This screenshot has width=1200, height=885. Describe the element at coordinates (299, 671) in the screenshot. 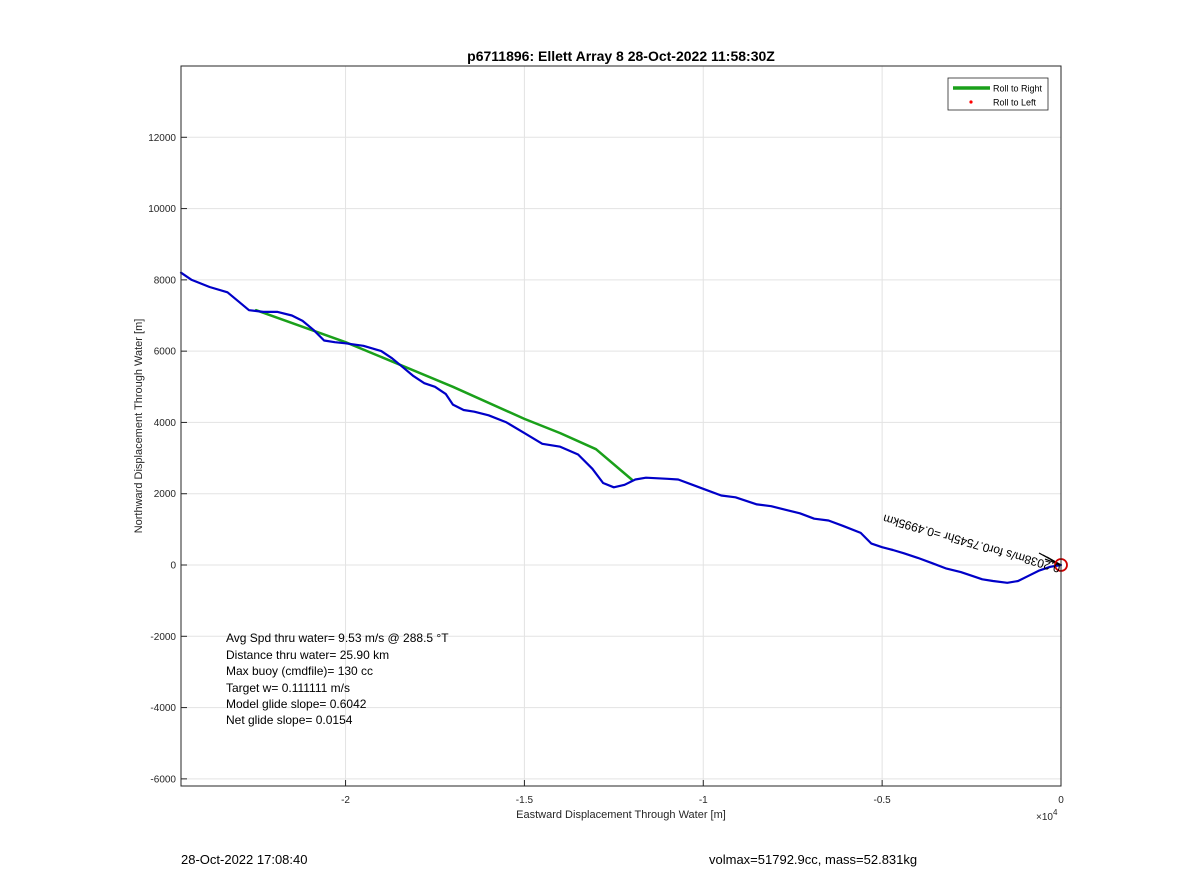

I see `stat-max-buoy: Max buoy (cmdfile)= 130 cc` at that location.